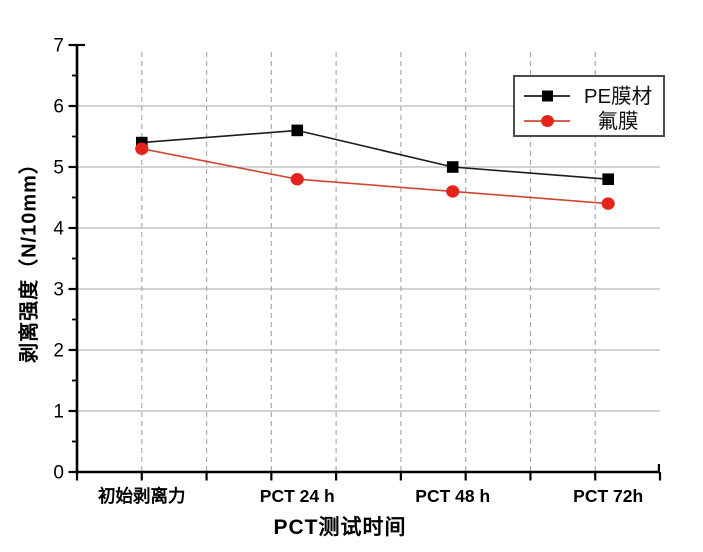 The image size is (703, 552). What do you see at coordinates (142, 496) in the screenshot?
I see `x-tick-label: 初始剥离力` at bounding box center [142, 496].